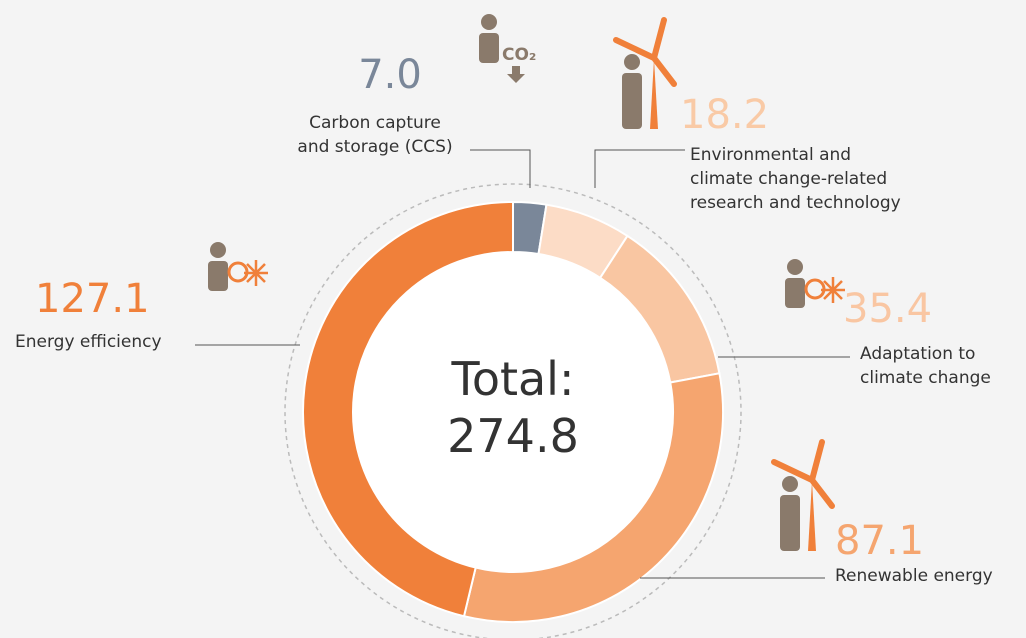 This screenshot has width=1026, height=638. I want to click on value-label: 35.4, so click(887, 309).